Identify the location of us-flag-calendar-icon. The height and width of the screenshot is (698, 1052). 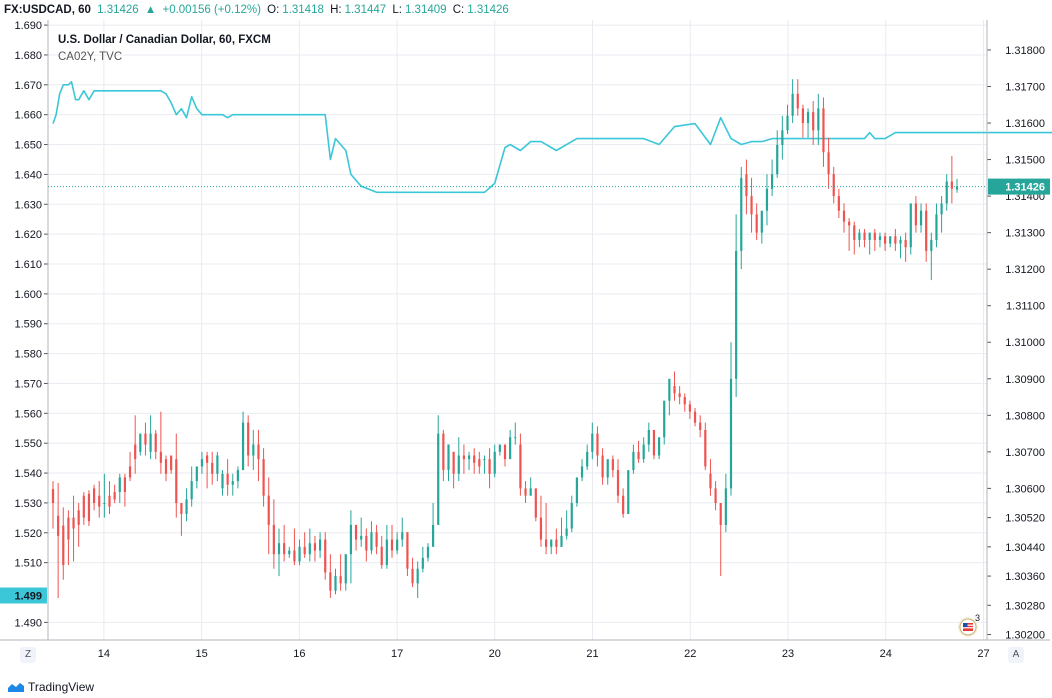
(968, 627).